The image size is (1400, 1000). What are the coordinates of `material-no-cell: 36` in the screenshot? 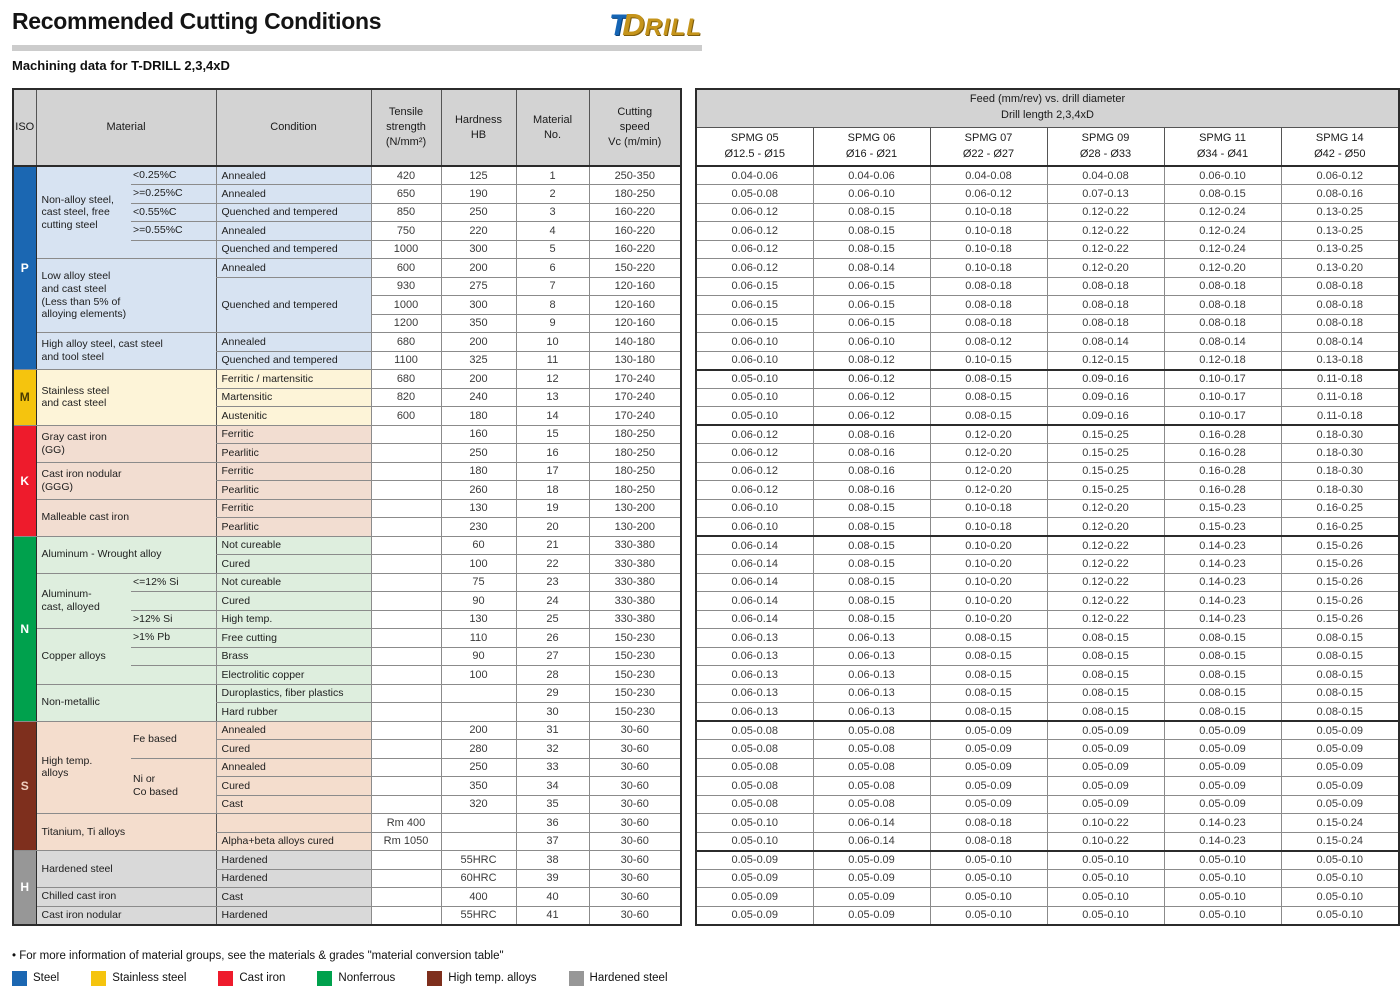 It's located at (552, 823).